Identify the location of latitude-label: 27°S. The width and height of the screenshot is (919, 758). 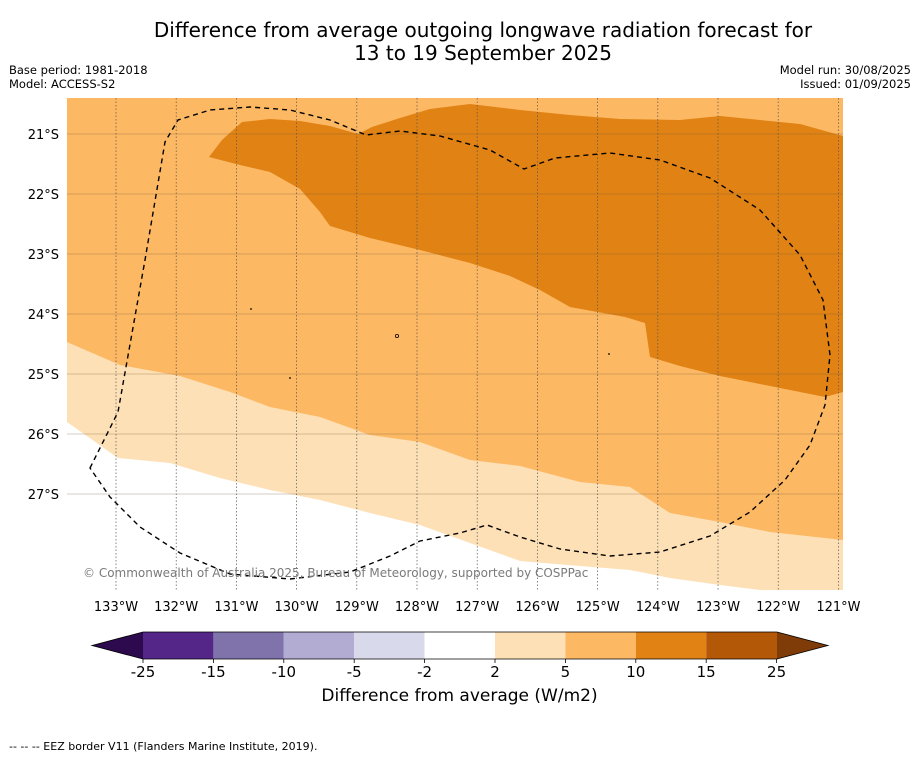
(43, 495).